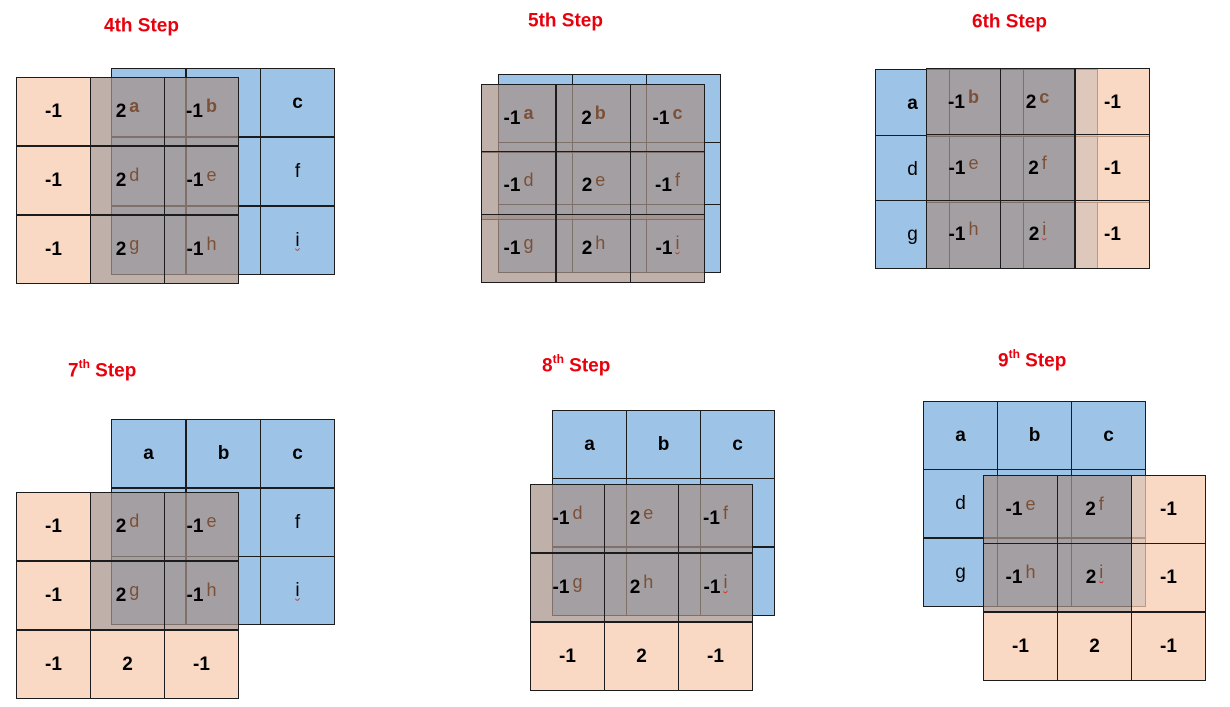 This screenshot has height=707, width=1230. Describe the element at coordinates (518, 118) in the screenshot. I see `kernel-cell: -1 a` at that location.